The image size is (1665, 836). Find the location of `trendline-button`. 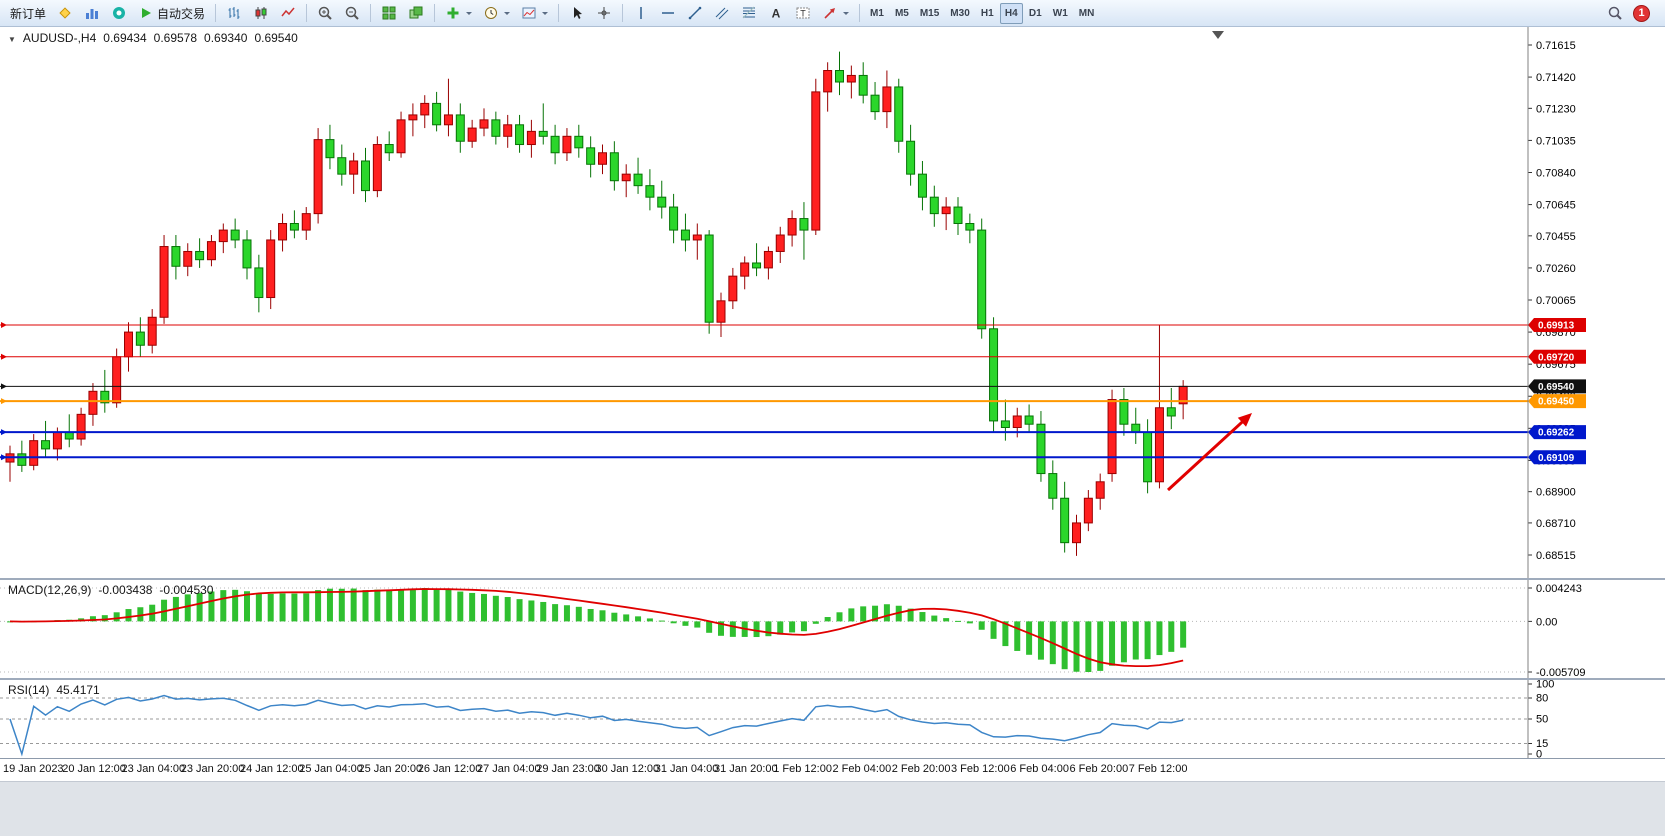

trendline-button is located at coordinates (695, 13).